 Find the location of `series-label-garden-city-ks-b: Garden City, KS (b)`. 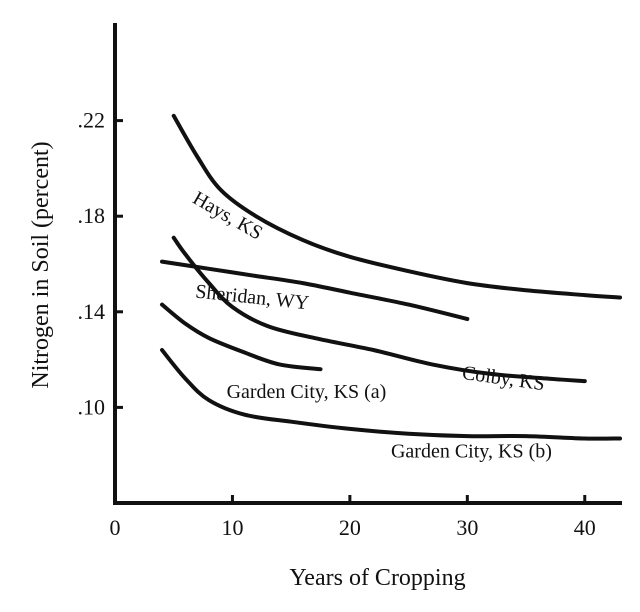

series-label-garden-city-ks-b: Garden City, KS (b) is located at coordinates (471, 452).